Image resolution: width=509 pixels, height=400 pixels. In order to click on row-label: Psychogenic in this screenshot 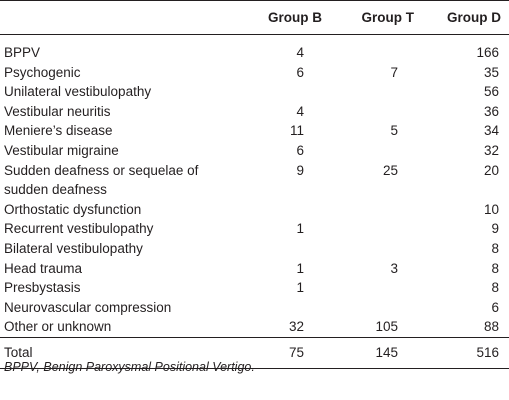, I will do `click(42, 72)`.